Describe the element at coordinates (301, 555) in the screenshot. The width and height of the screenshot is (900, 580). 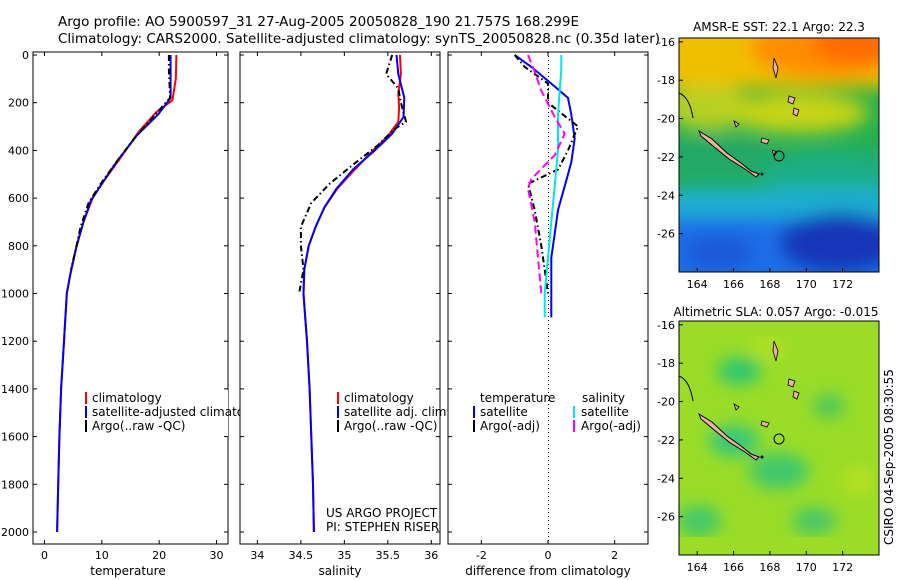
I see `x-tick-label: 34.5` at that location.